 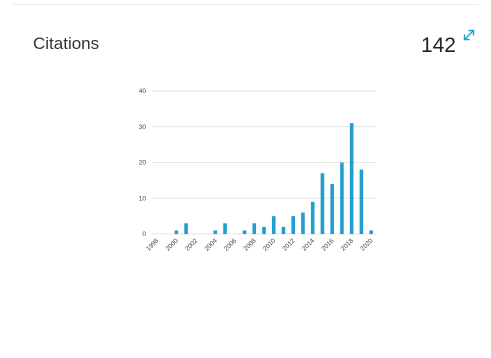 I want to click on bar-2010, so click(x=273, y=225).